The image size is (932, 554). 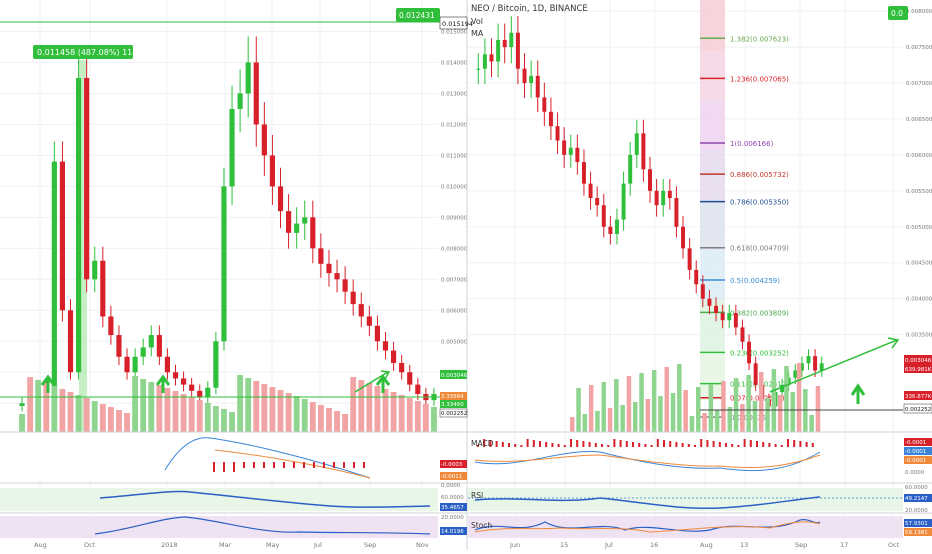 What do you see at coordinates (759, 203) in the screenshot?
I see `fib-level-label: 0.786(0.005350)` at bounding box center [759, 203].